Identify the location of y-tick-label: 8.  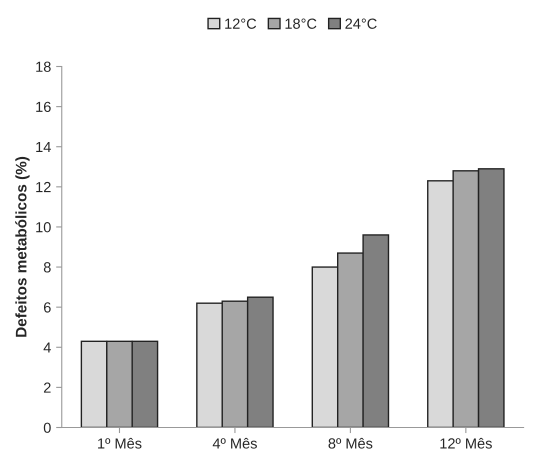
(47, 267).